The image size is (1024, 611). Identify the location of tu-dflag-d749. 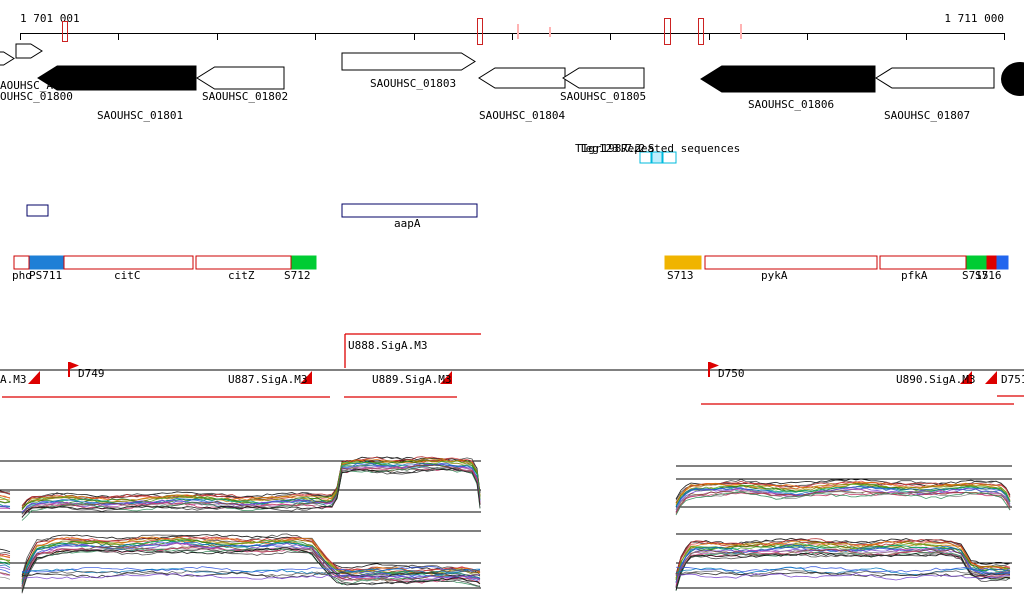
(74, 365).